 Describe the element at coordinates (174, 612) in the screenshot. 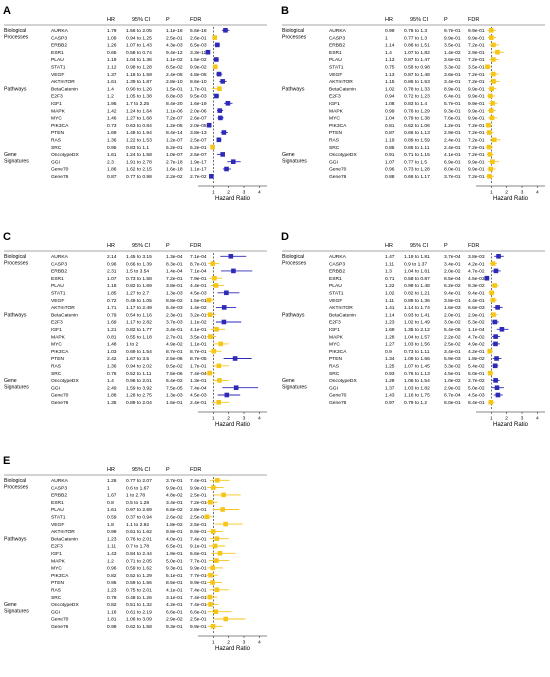

I see `row-p: 6.6e-01` at that location.